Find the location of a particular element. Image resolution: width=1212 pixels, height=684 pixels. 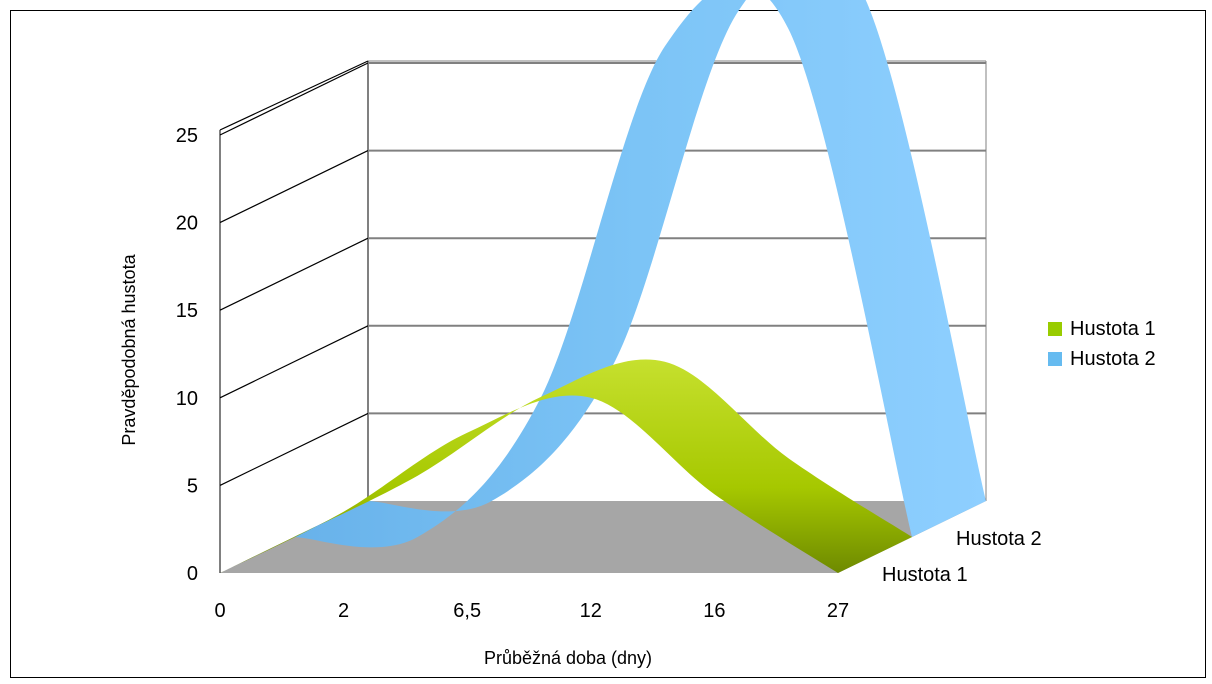

x-tick-label: 2 is located at coordinates (343, 611).